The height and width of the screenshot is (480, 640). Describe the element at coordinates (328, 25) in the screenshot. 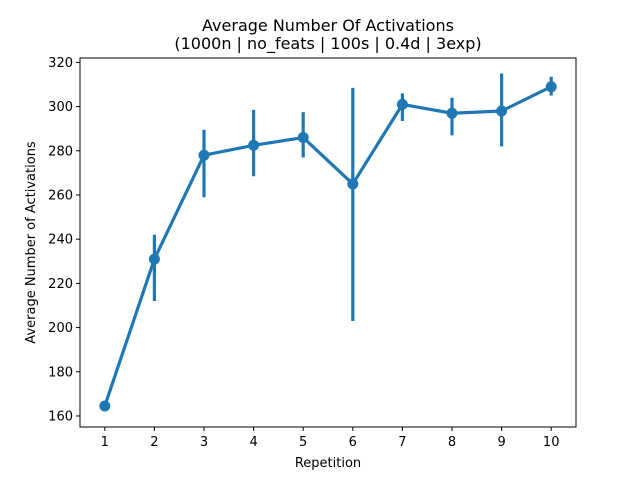

I see `chart-title: Average Number Of Activations` at that location.